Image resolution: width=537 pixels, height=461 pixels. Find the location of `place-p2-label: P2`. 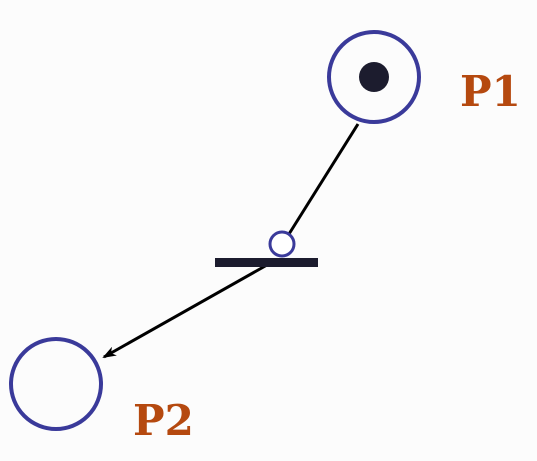

place-p2-label: P2 is located at coordinates (163, 420).